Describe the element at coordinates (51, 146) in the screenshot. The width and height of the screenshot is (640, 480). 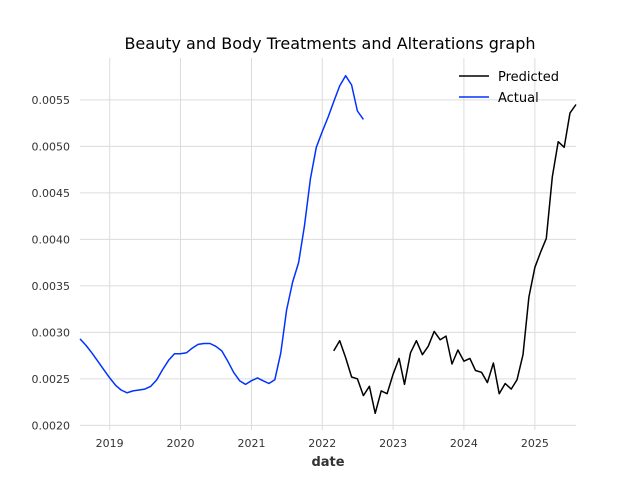
I see `y-tick-label: 0.0050` at that location.